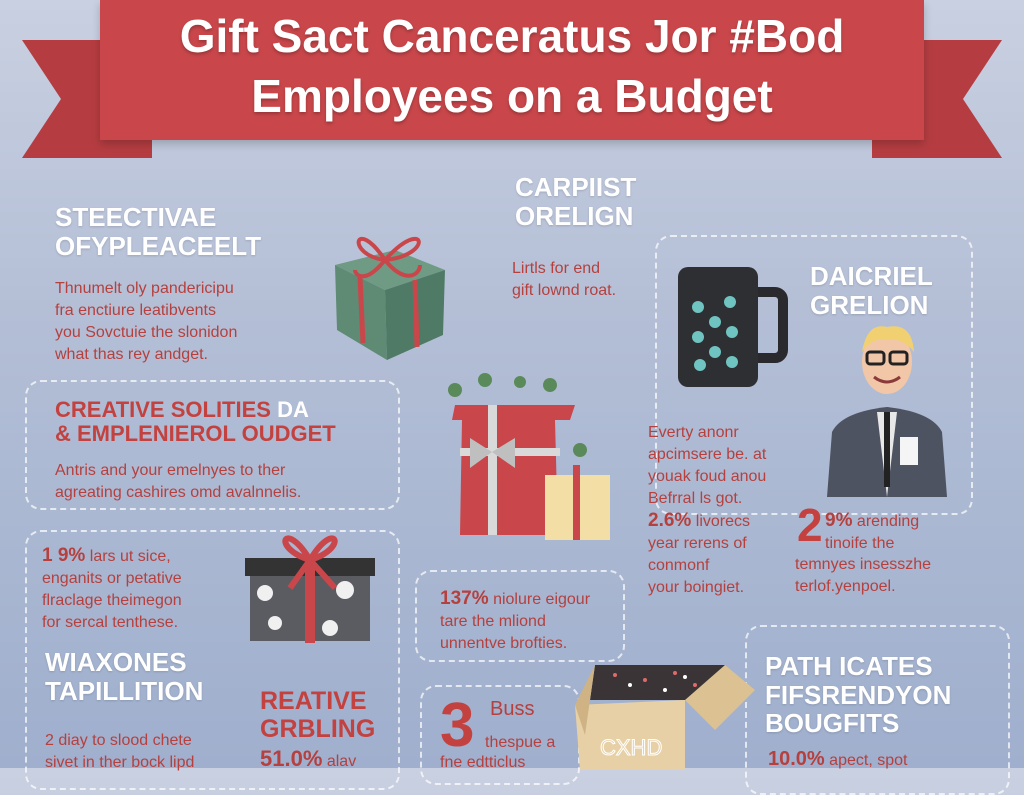 Image resolution: width=1024 pixels, height=795 pixels. What do you see at coordinates (483, 762) in the screenshot?
I see `body-line: fne edtticlus` at bounding box center [483, 762].